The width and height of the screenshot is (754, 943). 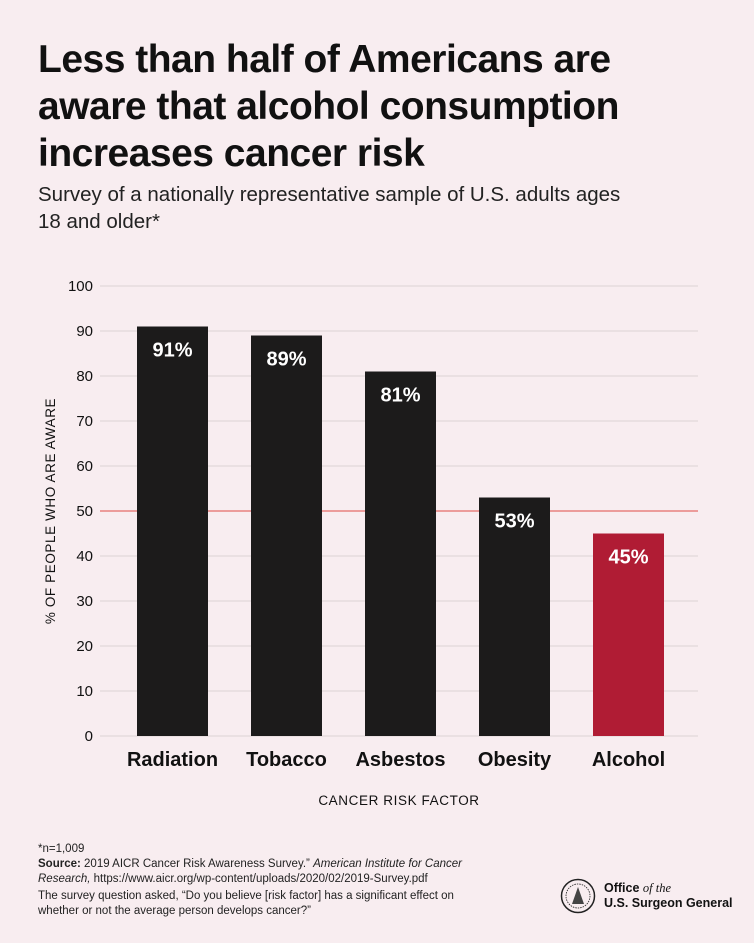 What do you see at coordinates (622, 888) in the screenshot?
I see `logo-line1: Office` at bounding box center [622, 888].